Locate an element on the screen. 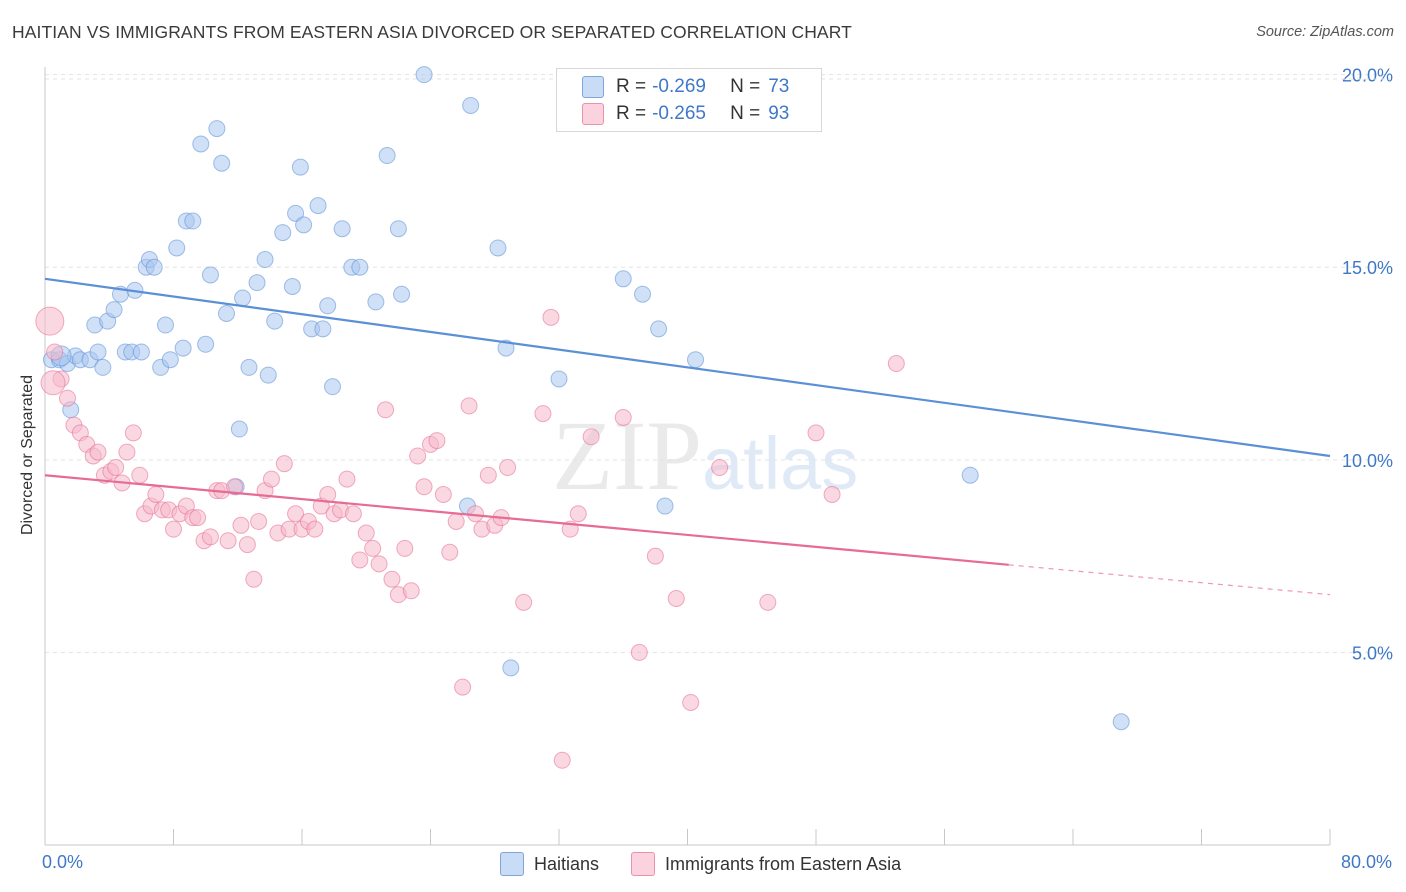 Image resolution: width=1406 pixels, height=892 pixels. legend-r-value: -0.265 is located at coordinates (679, 113).